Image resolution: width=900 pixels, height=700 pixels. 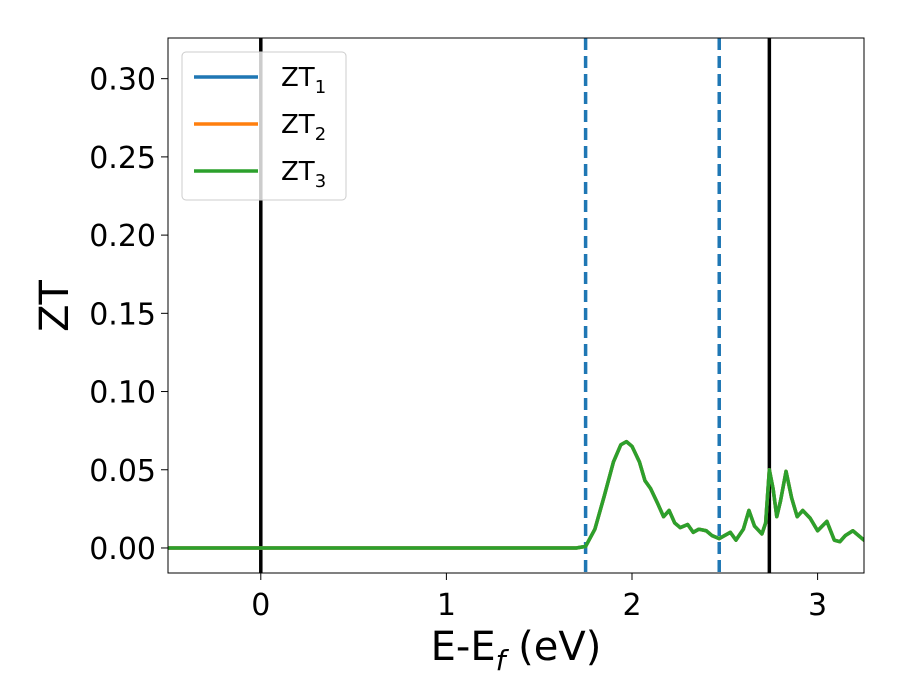 What do you see at coordinates (303, 80) in the screenshot?
I see `legend-label-1: ZT1` at bounding box center [303, 80].